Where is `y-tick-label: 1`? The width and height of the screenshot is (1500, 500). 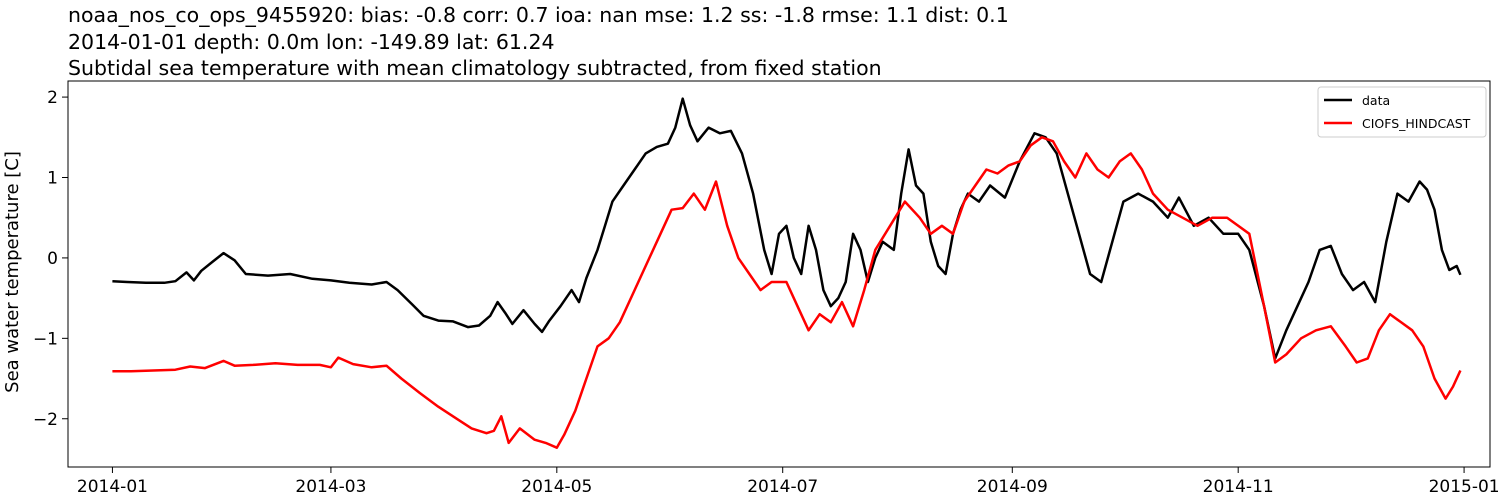 y-tick-label: 1 is located at coordinates (52, 179).